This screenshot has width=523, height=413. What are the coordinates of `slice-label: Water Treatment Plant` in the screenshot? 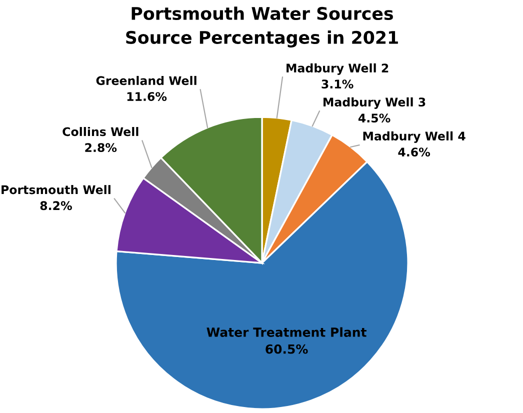 It's located at (286, 332).